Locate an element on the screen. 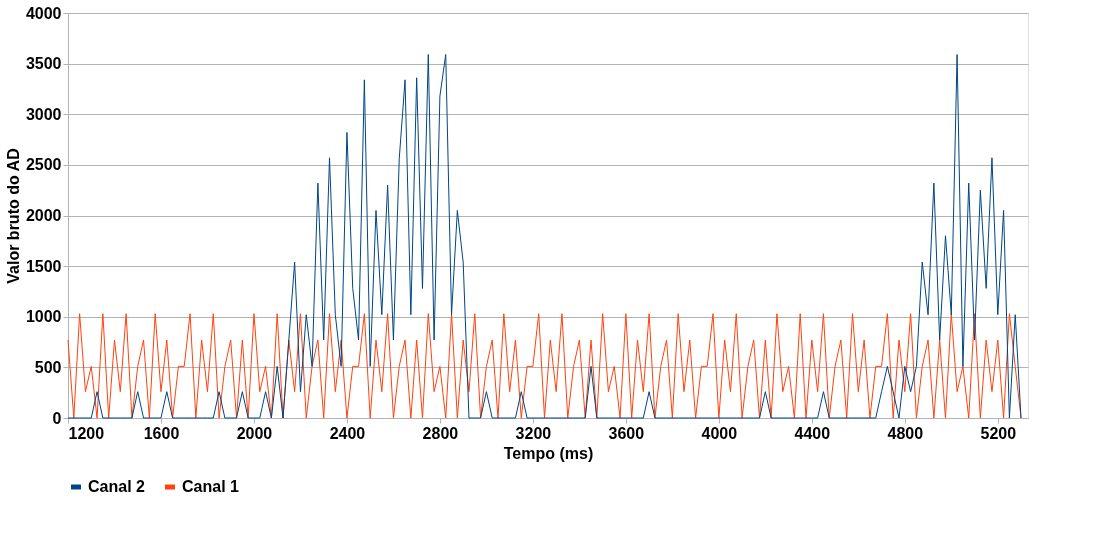 The width and height of the screenshot is (1113, 549). x-tick-label: 4000 is located at coordinates (719, 433).